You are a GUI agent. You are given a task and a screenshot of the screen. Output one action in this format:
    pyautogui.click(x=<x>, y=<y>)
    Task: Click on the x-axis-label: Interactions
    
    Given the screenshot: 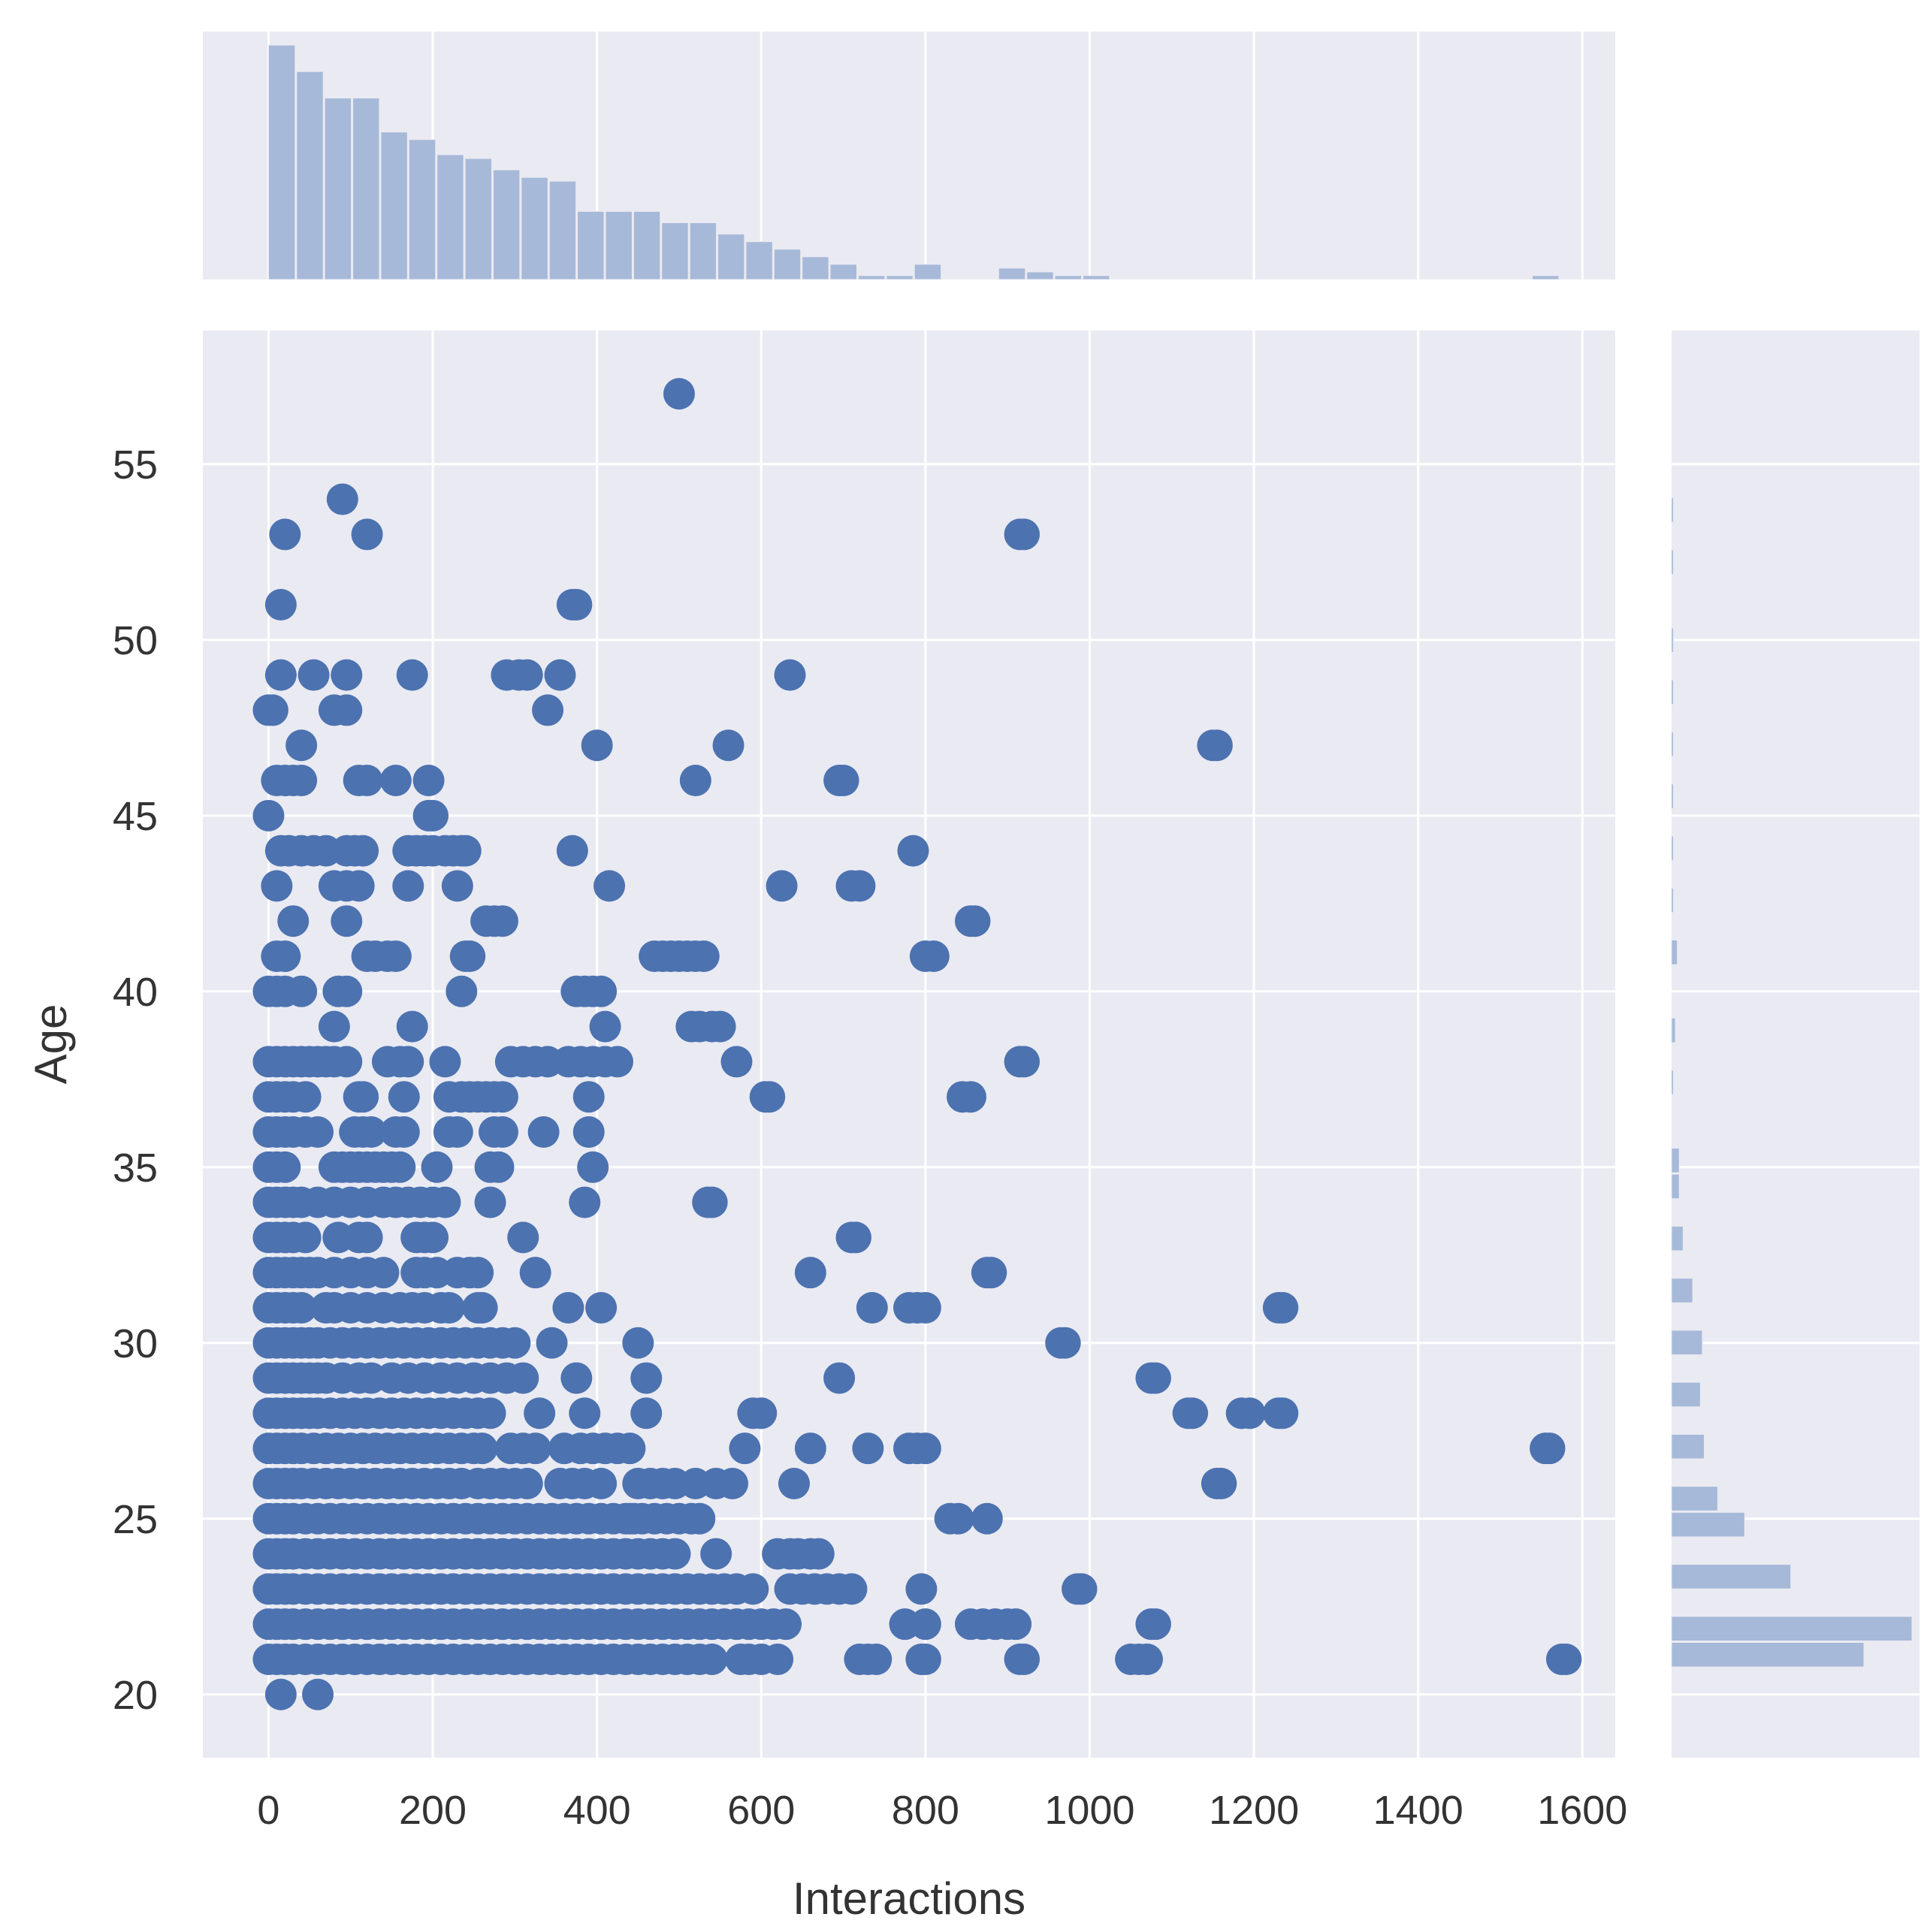 What is the action you would take?
    pyautogui.click(x=909, y=1898)
    